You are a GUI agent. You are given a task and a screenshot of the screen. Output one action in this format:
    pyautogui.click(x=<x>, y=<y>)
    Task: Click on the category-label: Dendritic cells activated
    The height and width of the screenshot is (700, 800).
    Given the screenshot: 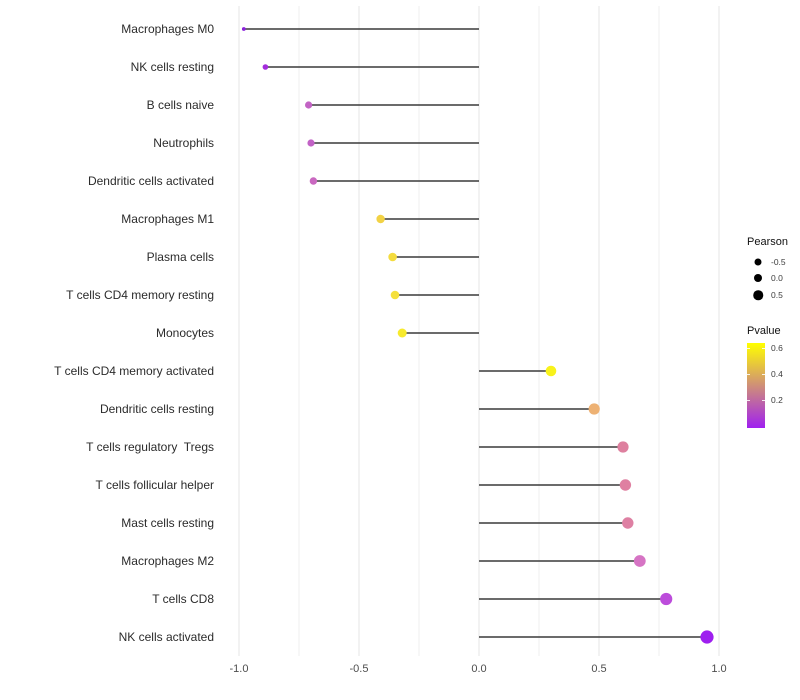 What is the action you would take?
    pyautogui.click(x=151, y=181)
    